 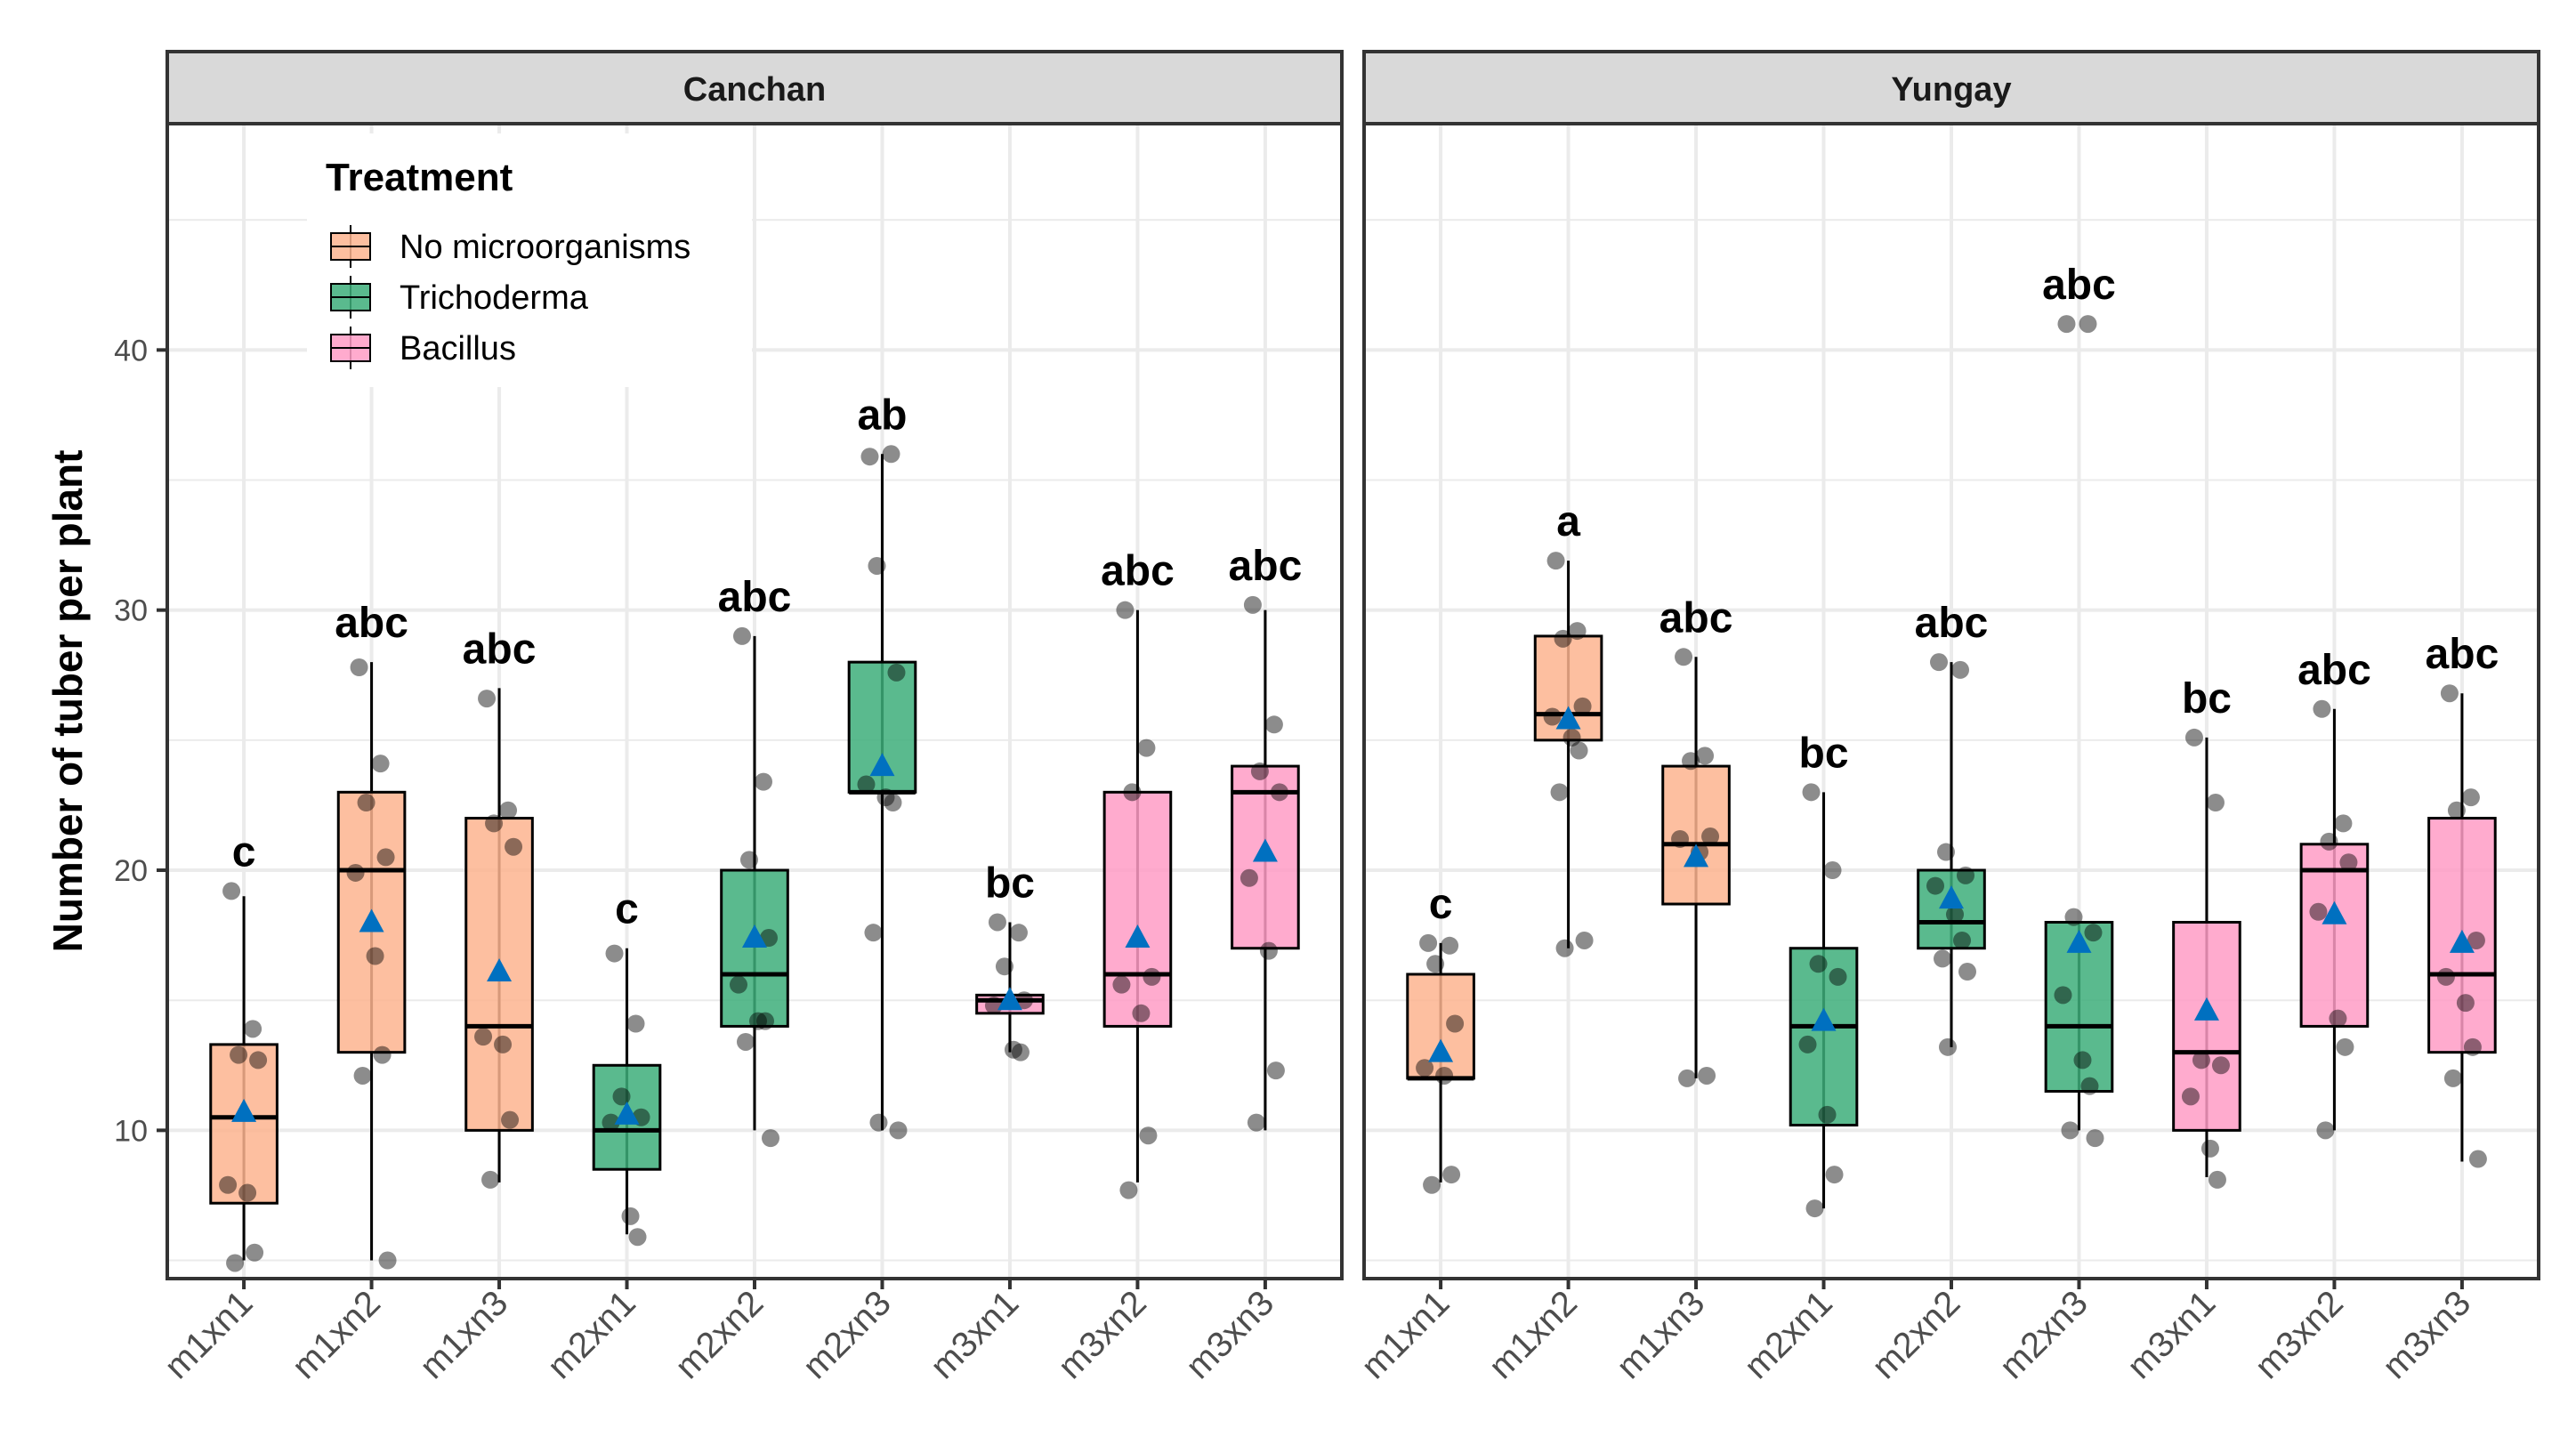 What do you see at coordinates (882, 415) in the screenshot?
I see `significance-letter: ab` at bounding box center [882, 415].